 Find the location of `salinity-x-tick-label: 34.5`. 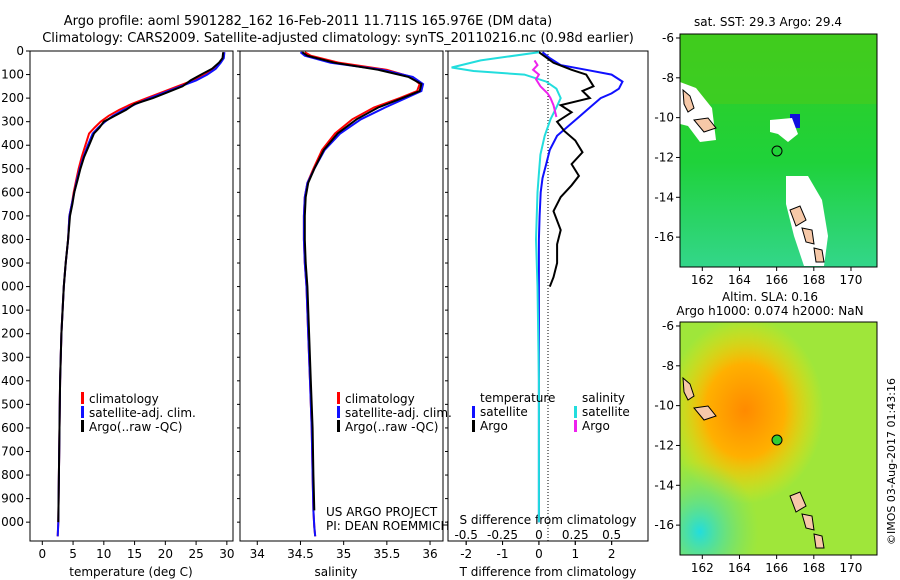

salinity-x-tick-label: 34.5 is located at coordinates (300, 554).